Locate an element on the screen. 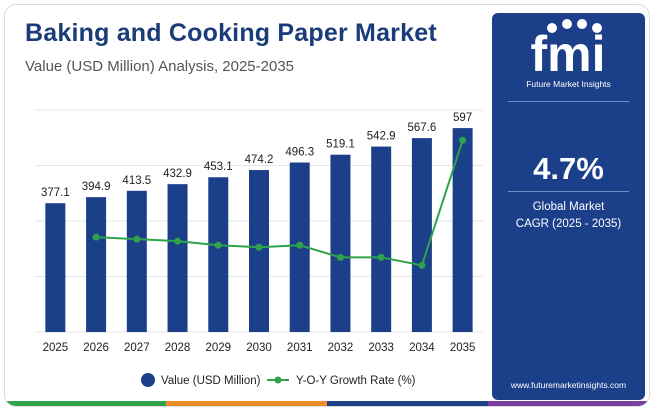  bar-value-label: 496.3 is located at coordinates (299, 152).